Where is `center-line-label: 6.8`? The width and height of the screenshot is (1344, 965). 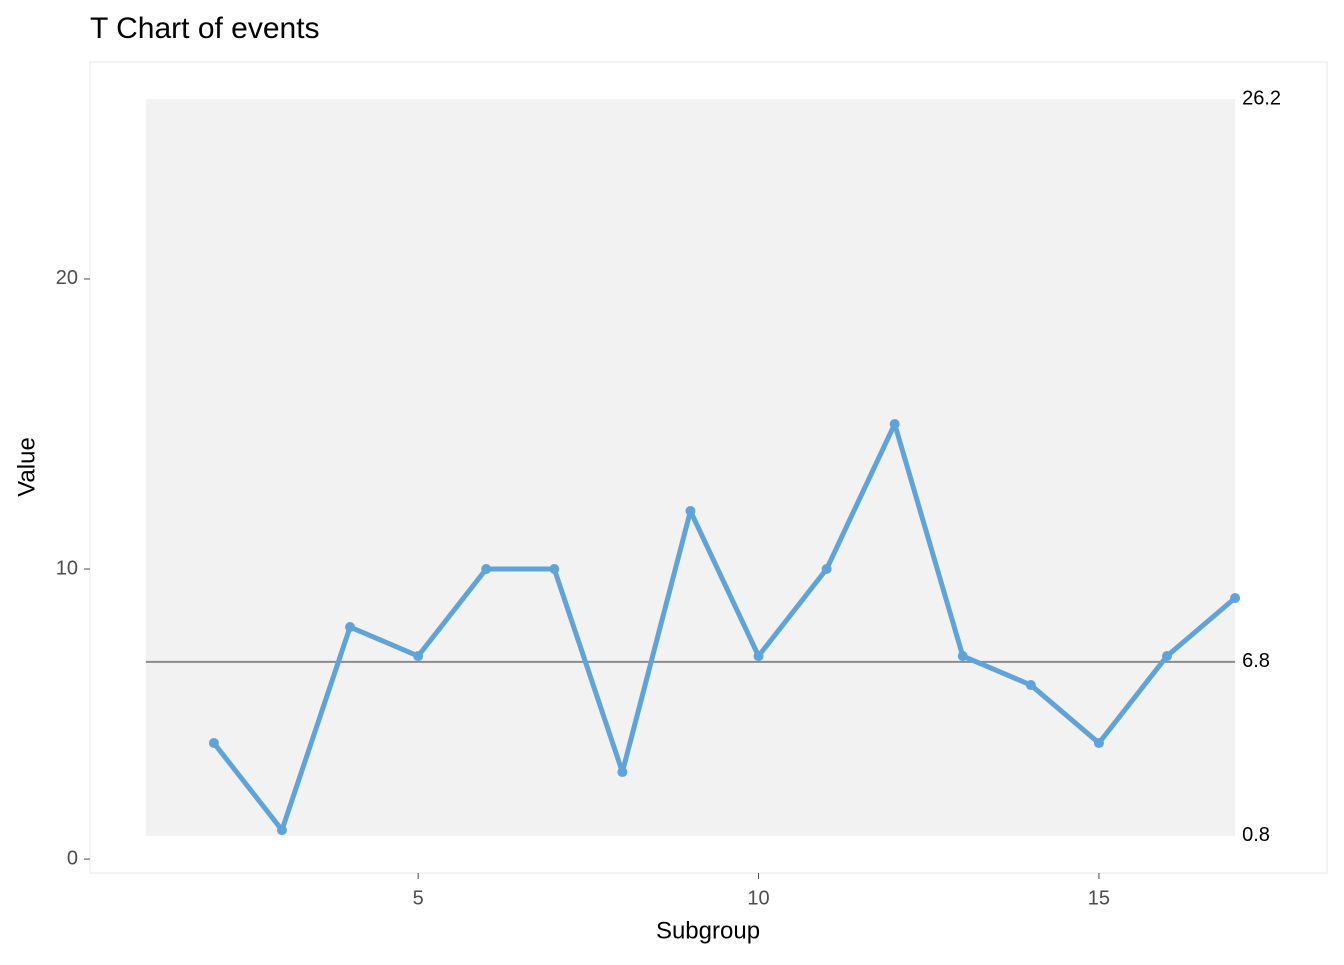 center-line-label: 6.8 is located at coordinates (1256, 661).